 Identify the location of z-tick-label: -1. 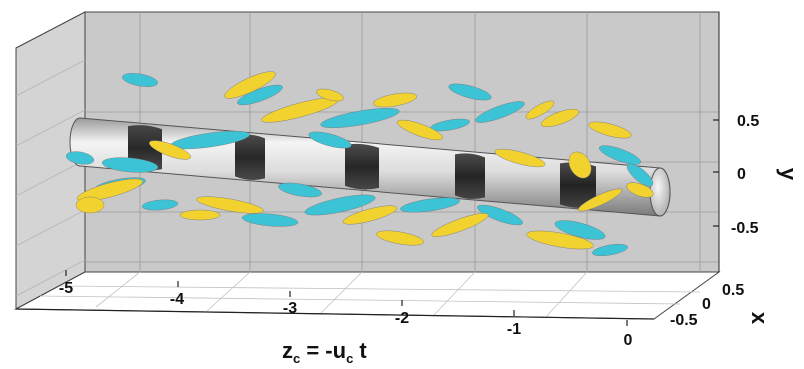
(514, 329).